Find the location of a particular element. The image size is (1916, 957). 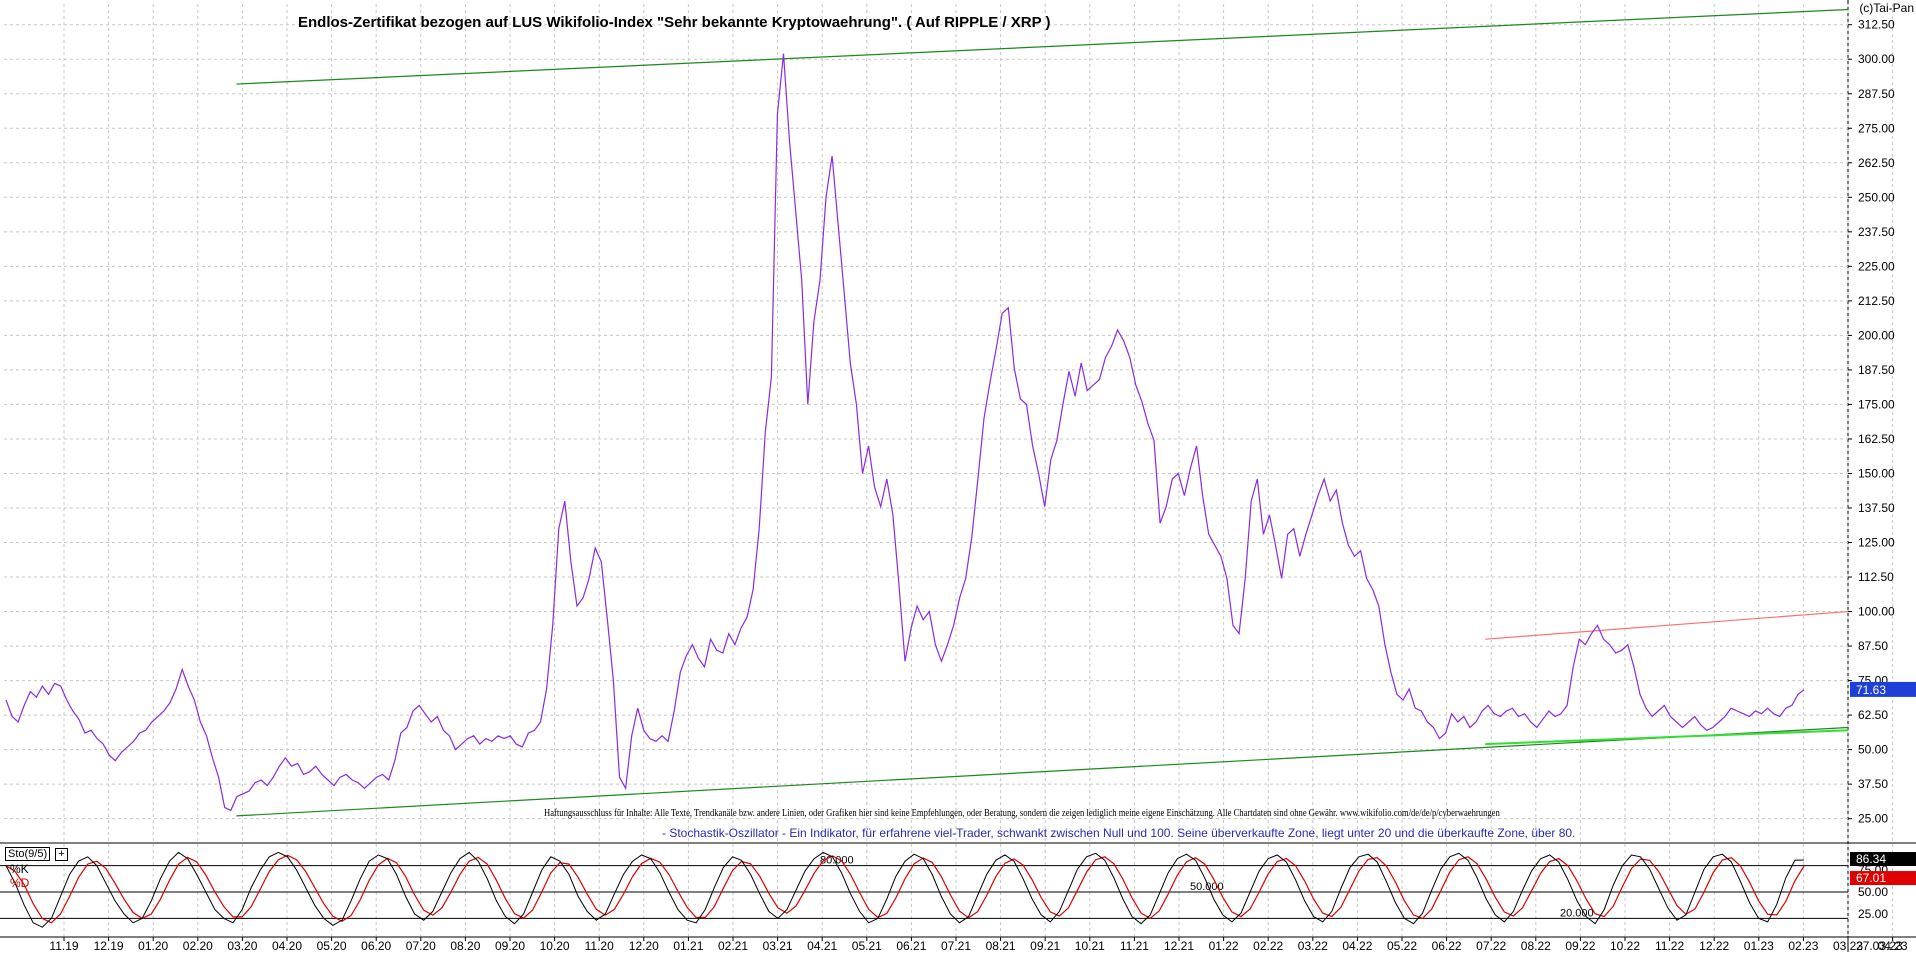

x-tick-label: 11.22 is located at coordinates (1669, 945).